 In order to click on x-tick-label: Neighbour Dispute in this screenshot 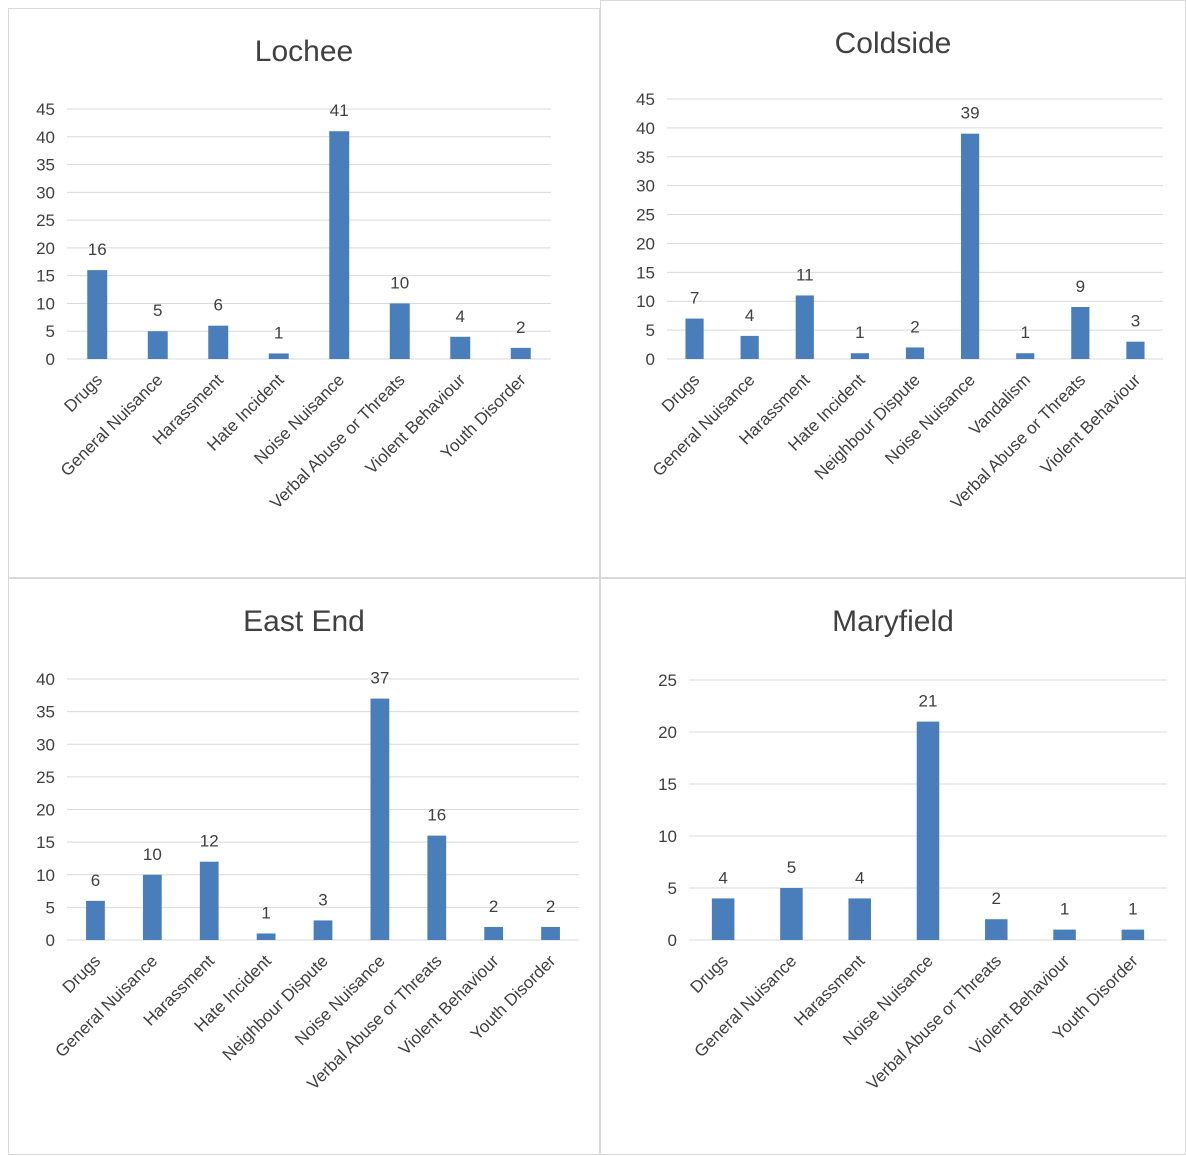, I will do `click(867, 426)`.